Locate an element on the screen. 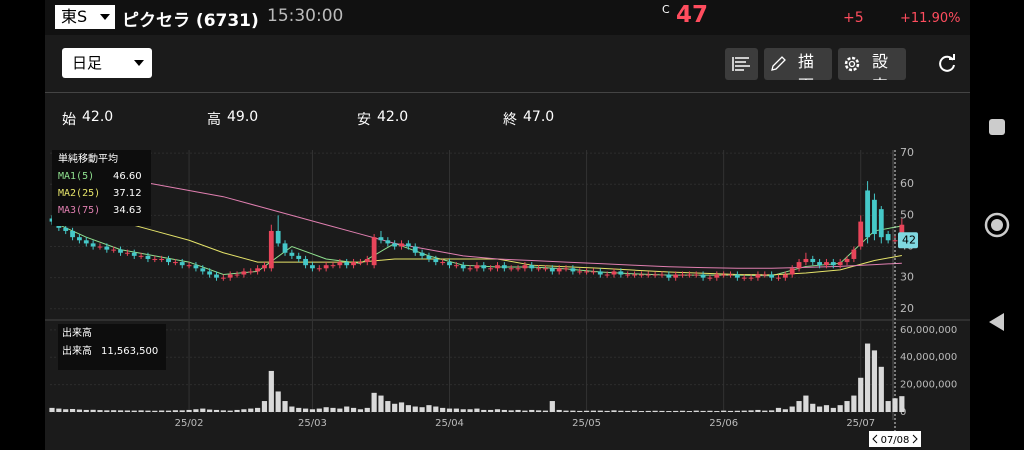 The height and width of the screenshot is (450, 1024). ma-legend-value: 37.12 is located at coordinates (127, 193).